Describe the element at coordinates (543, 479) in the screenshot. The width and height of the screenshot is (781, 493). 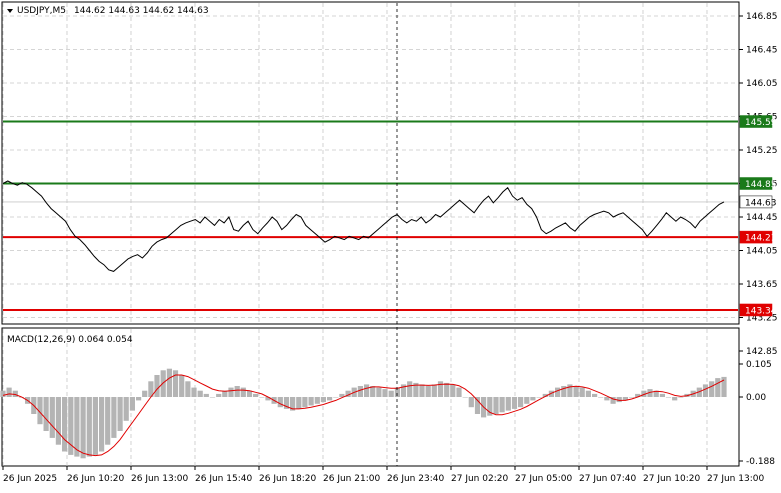
I see `time-tick-label: 27 Jun 05:00` at that location.